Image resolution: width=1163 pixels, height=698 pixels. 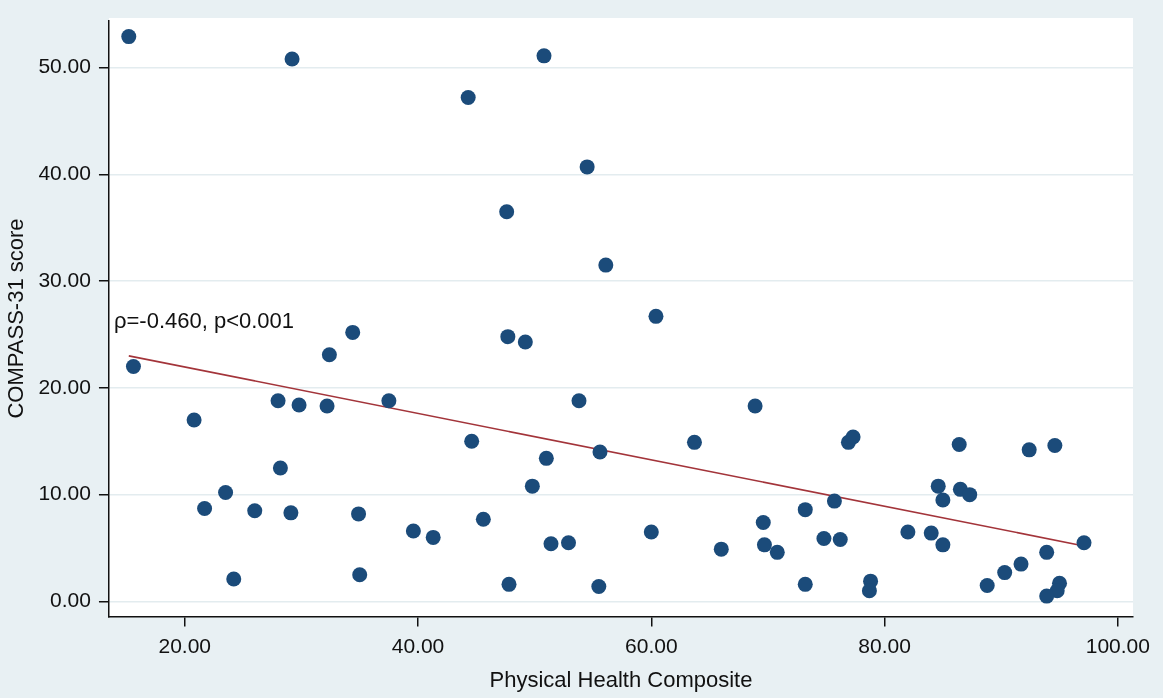 I want to click on x-tick-label: 80.00, so click(x=884, y=645).